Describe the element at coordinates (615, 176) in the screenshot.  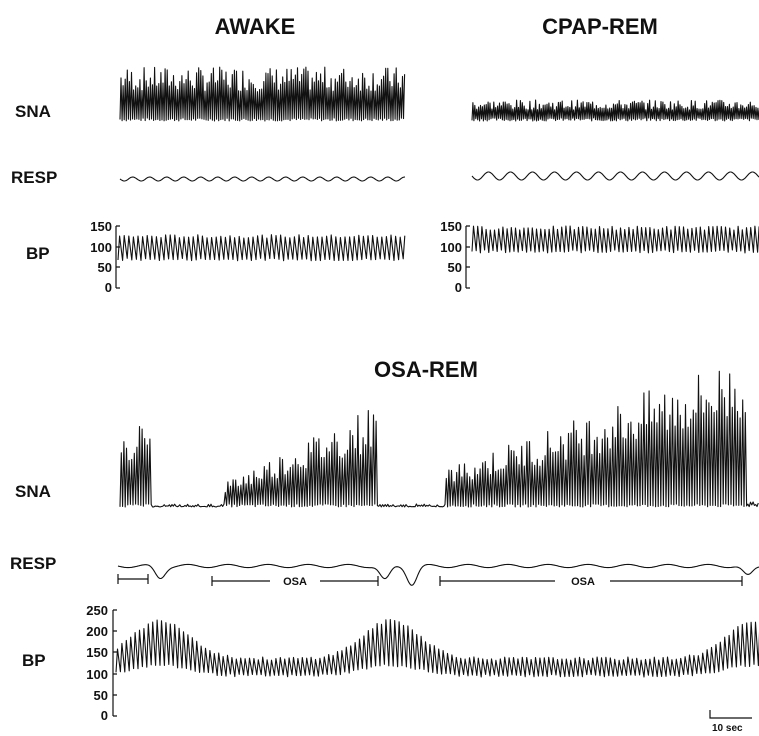
I see `cpap-resp-trace` at that location.